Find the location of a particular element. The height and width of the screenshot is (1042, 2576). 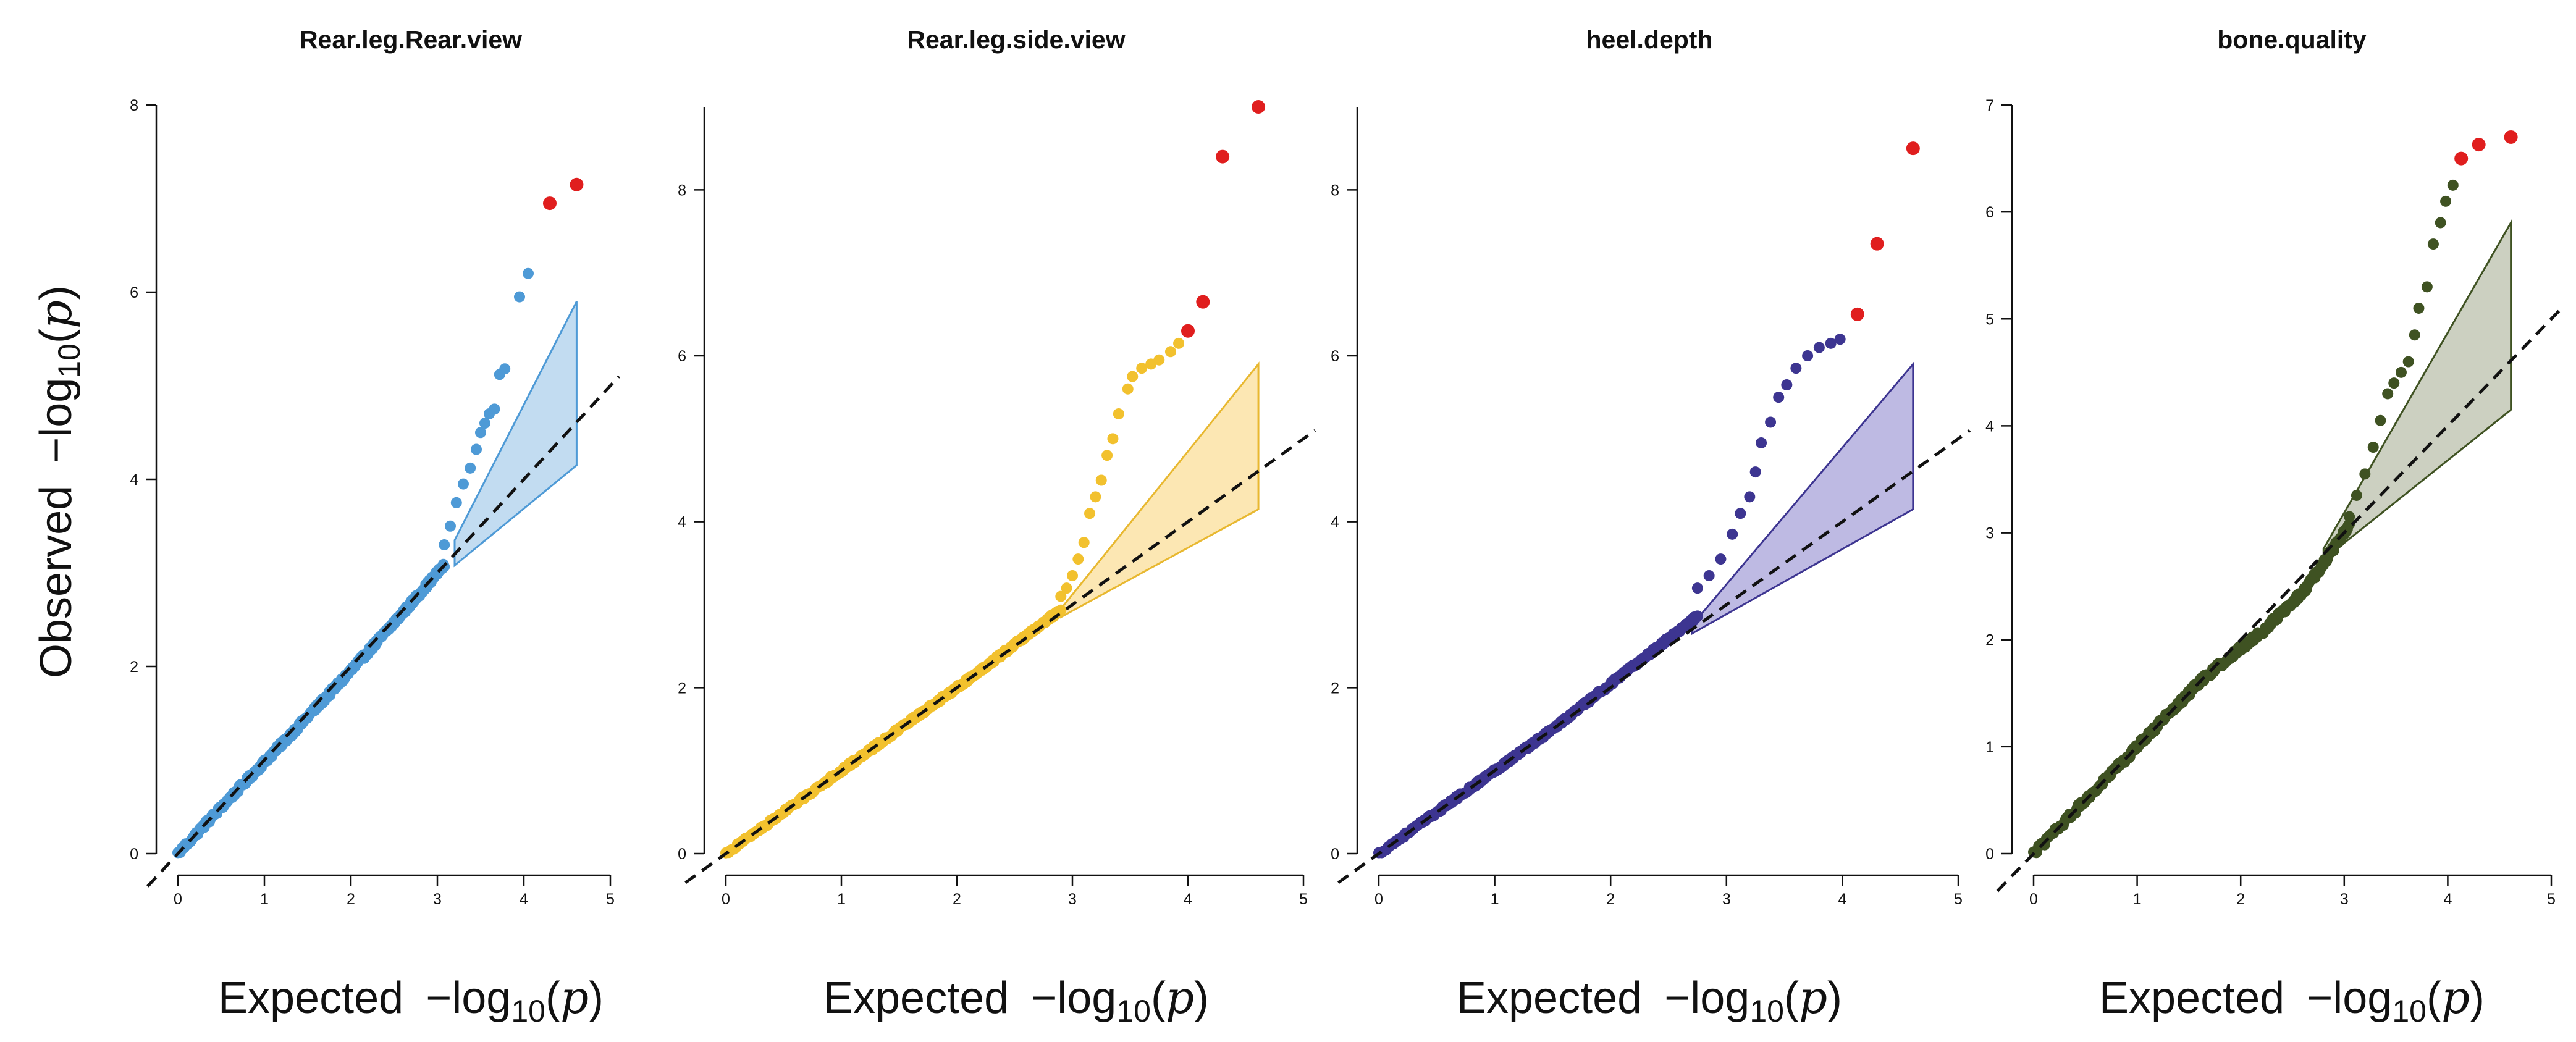

panel-title: Rear.leg.side.view is located at coordinates (1016, 39).